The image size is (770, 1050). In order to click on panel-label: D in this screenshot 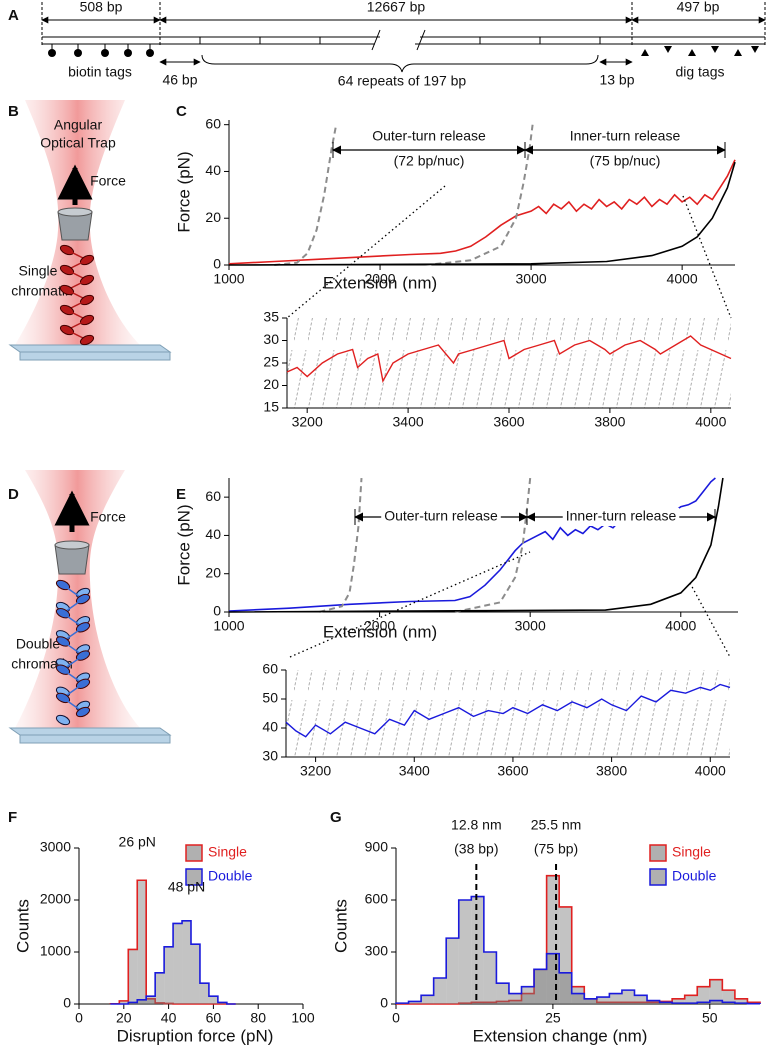, I will do `click(13, 494)`.